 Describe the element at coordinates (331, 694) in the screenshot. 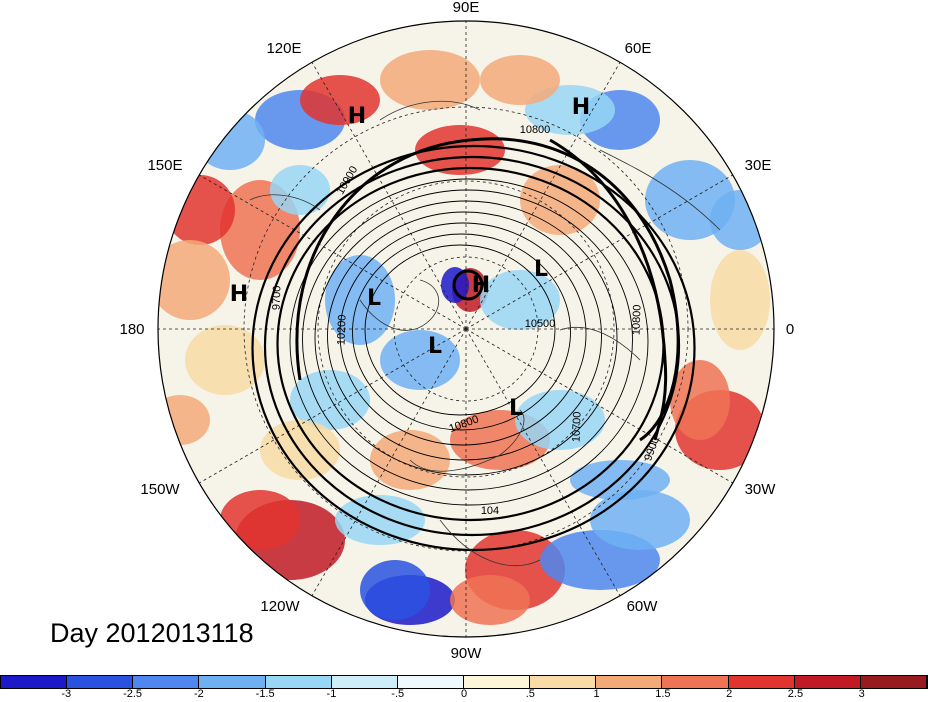

I see `colorbar-tick-label: -1` at that location.